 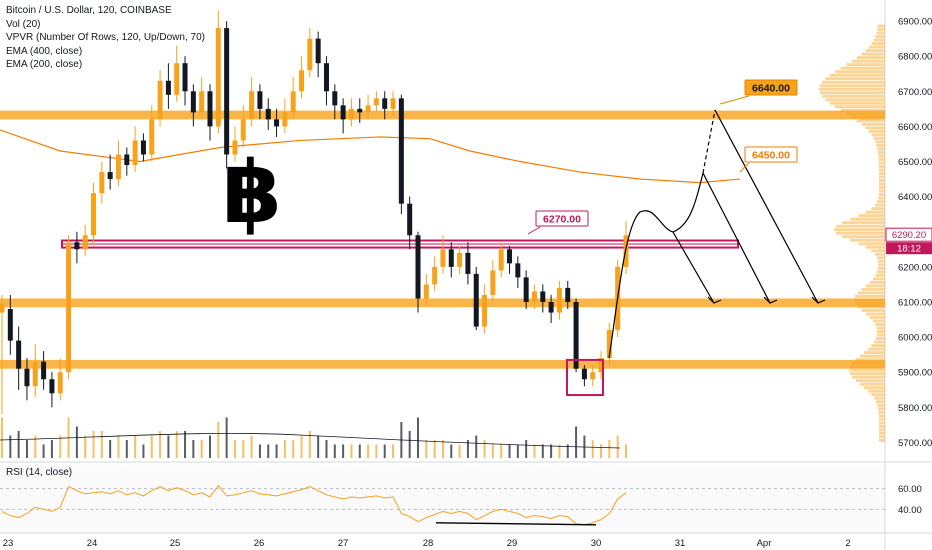 I want to click on rsi-divergence-line, so click(x=516, y=524).